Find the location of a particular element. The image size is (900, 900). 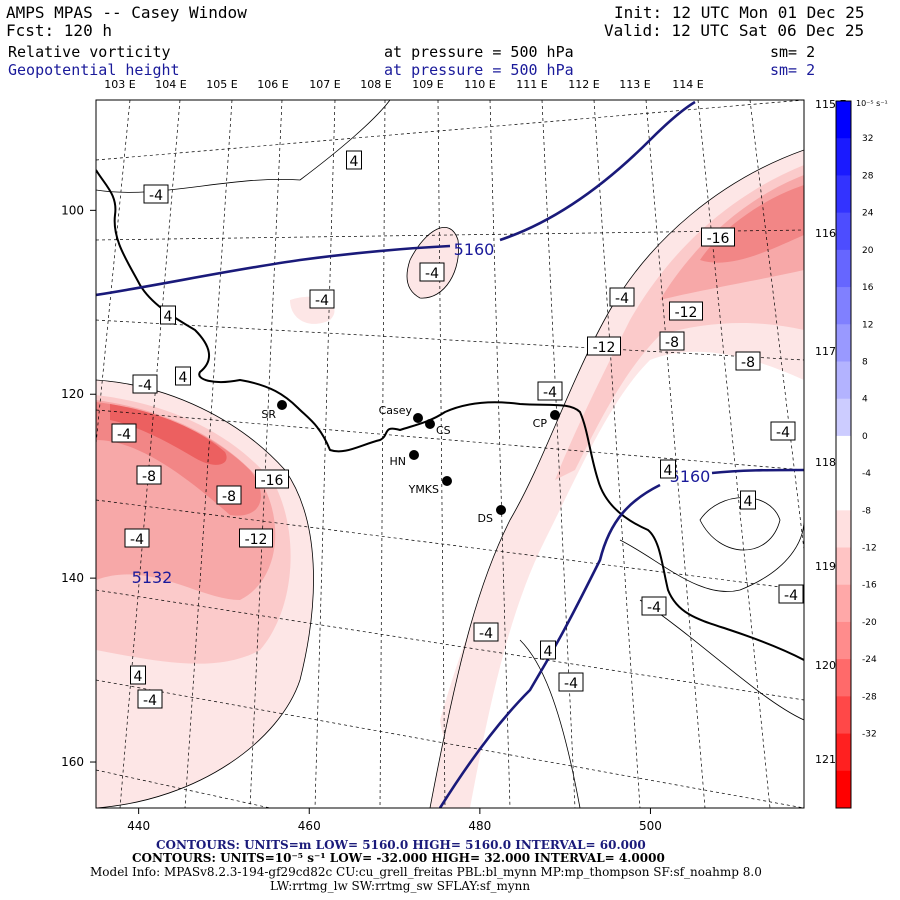

x-tick-label: 480 is located at coordinates (479, 826).